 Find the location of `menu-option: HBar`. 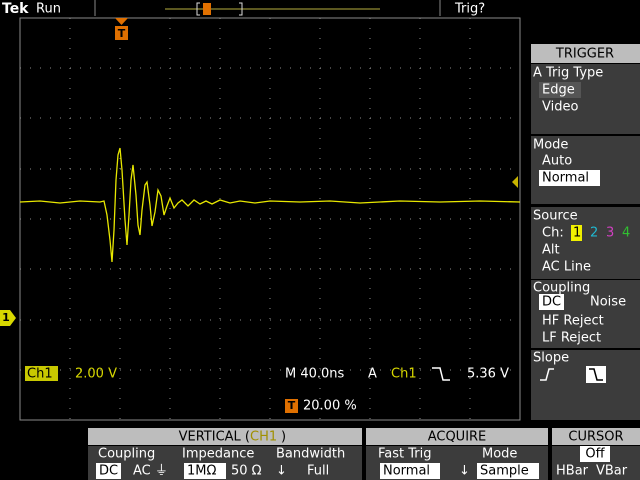

menu-option: HBar is located at coordinates (572, 471).